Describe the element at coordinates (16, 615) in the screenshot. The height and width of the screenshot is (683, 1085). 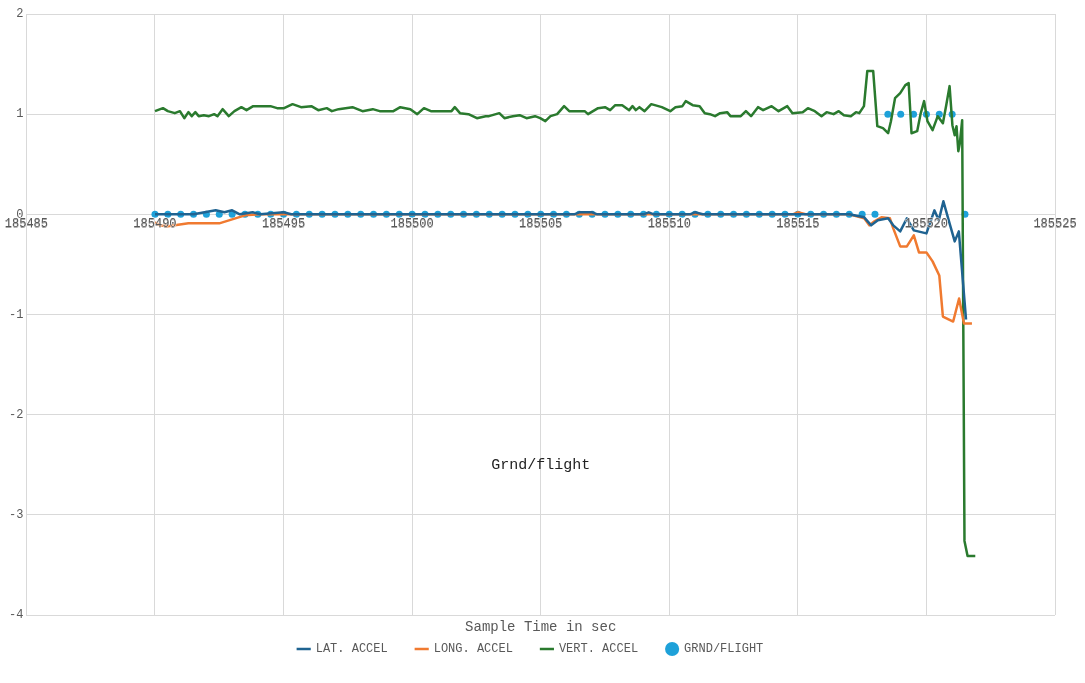
I see `y-tick-label: -4` at that location.